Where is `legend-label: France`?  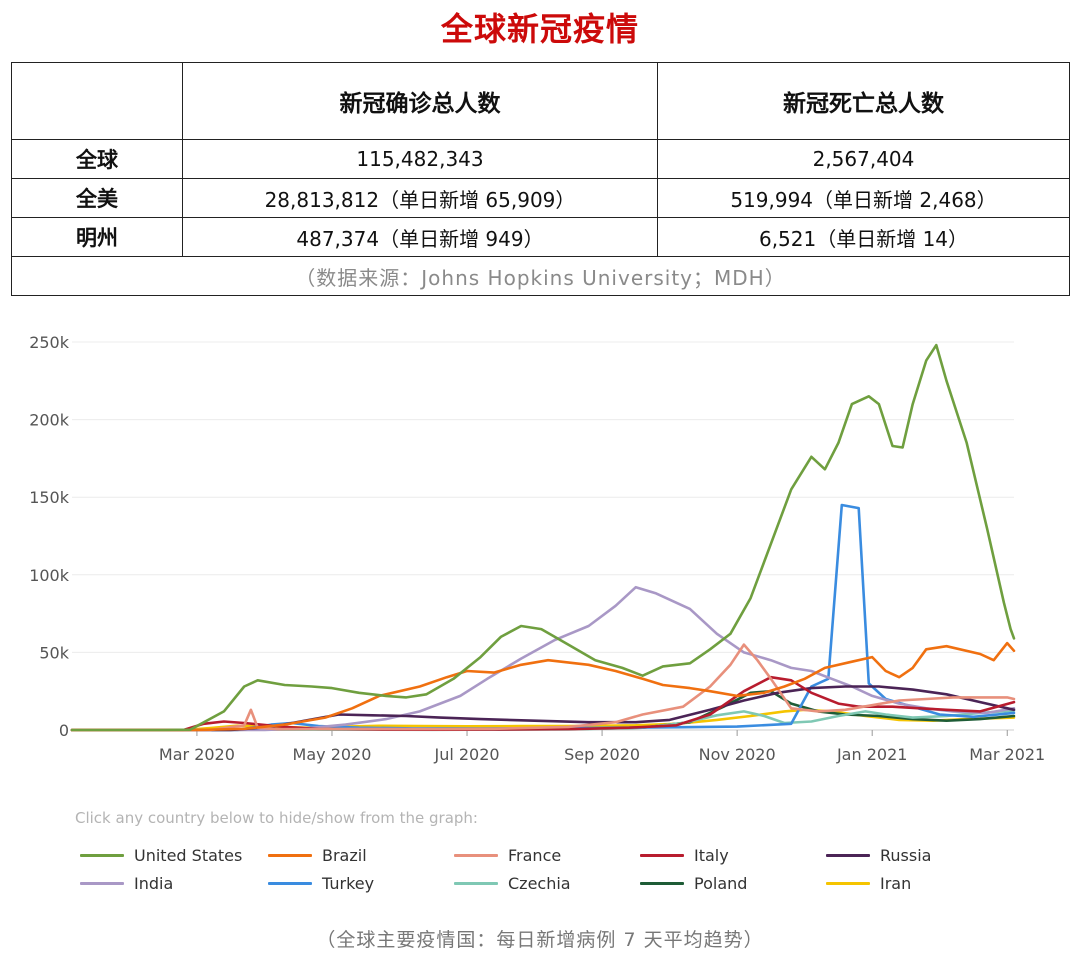
legend-label: France is located at coordinates (535, 855).